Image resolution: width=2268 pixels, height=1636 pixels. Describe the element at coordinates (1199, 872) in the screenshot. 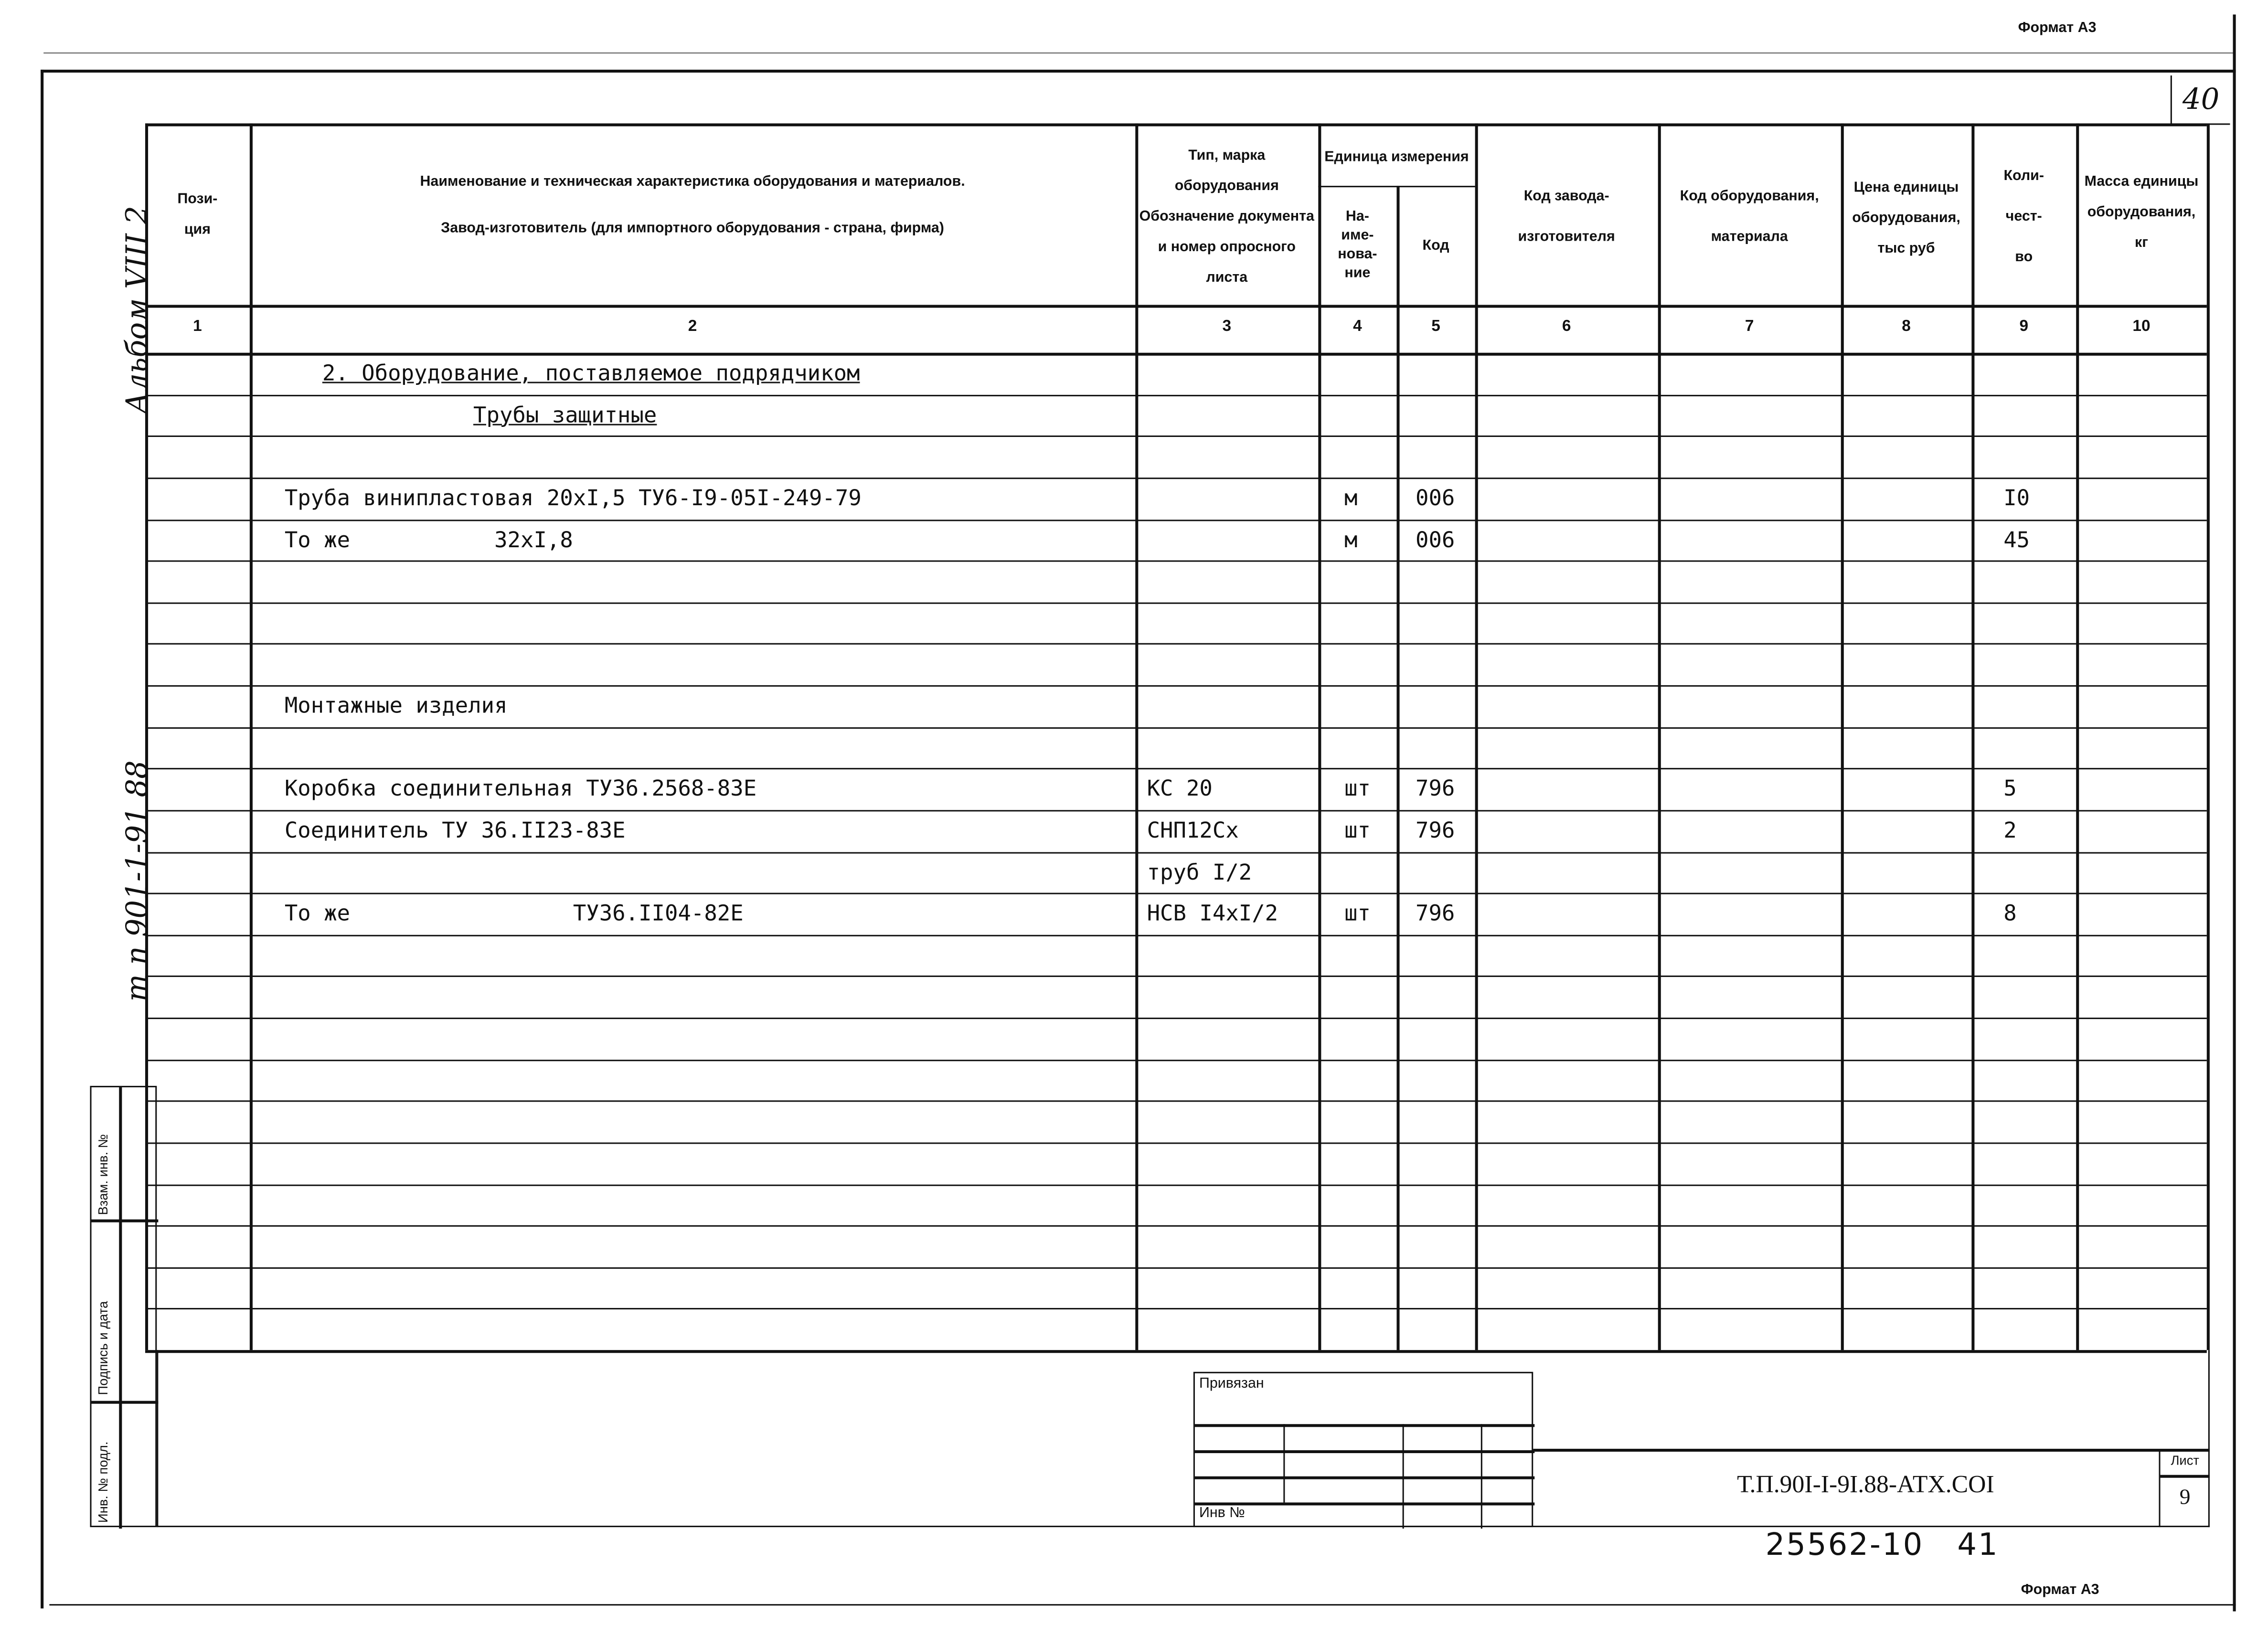

I see `item-type: труб I/2` at that location.